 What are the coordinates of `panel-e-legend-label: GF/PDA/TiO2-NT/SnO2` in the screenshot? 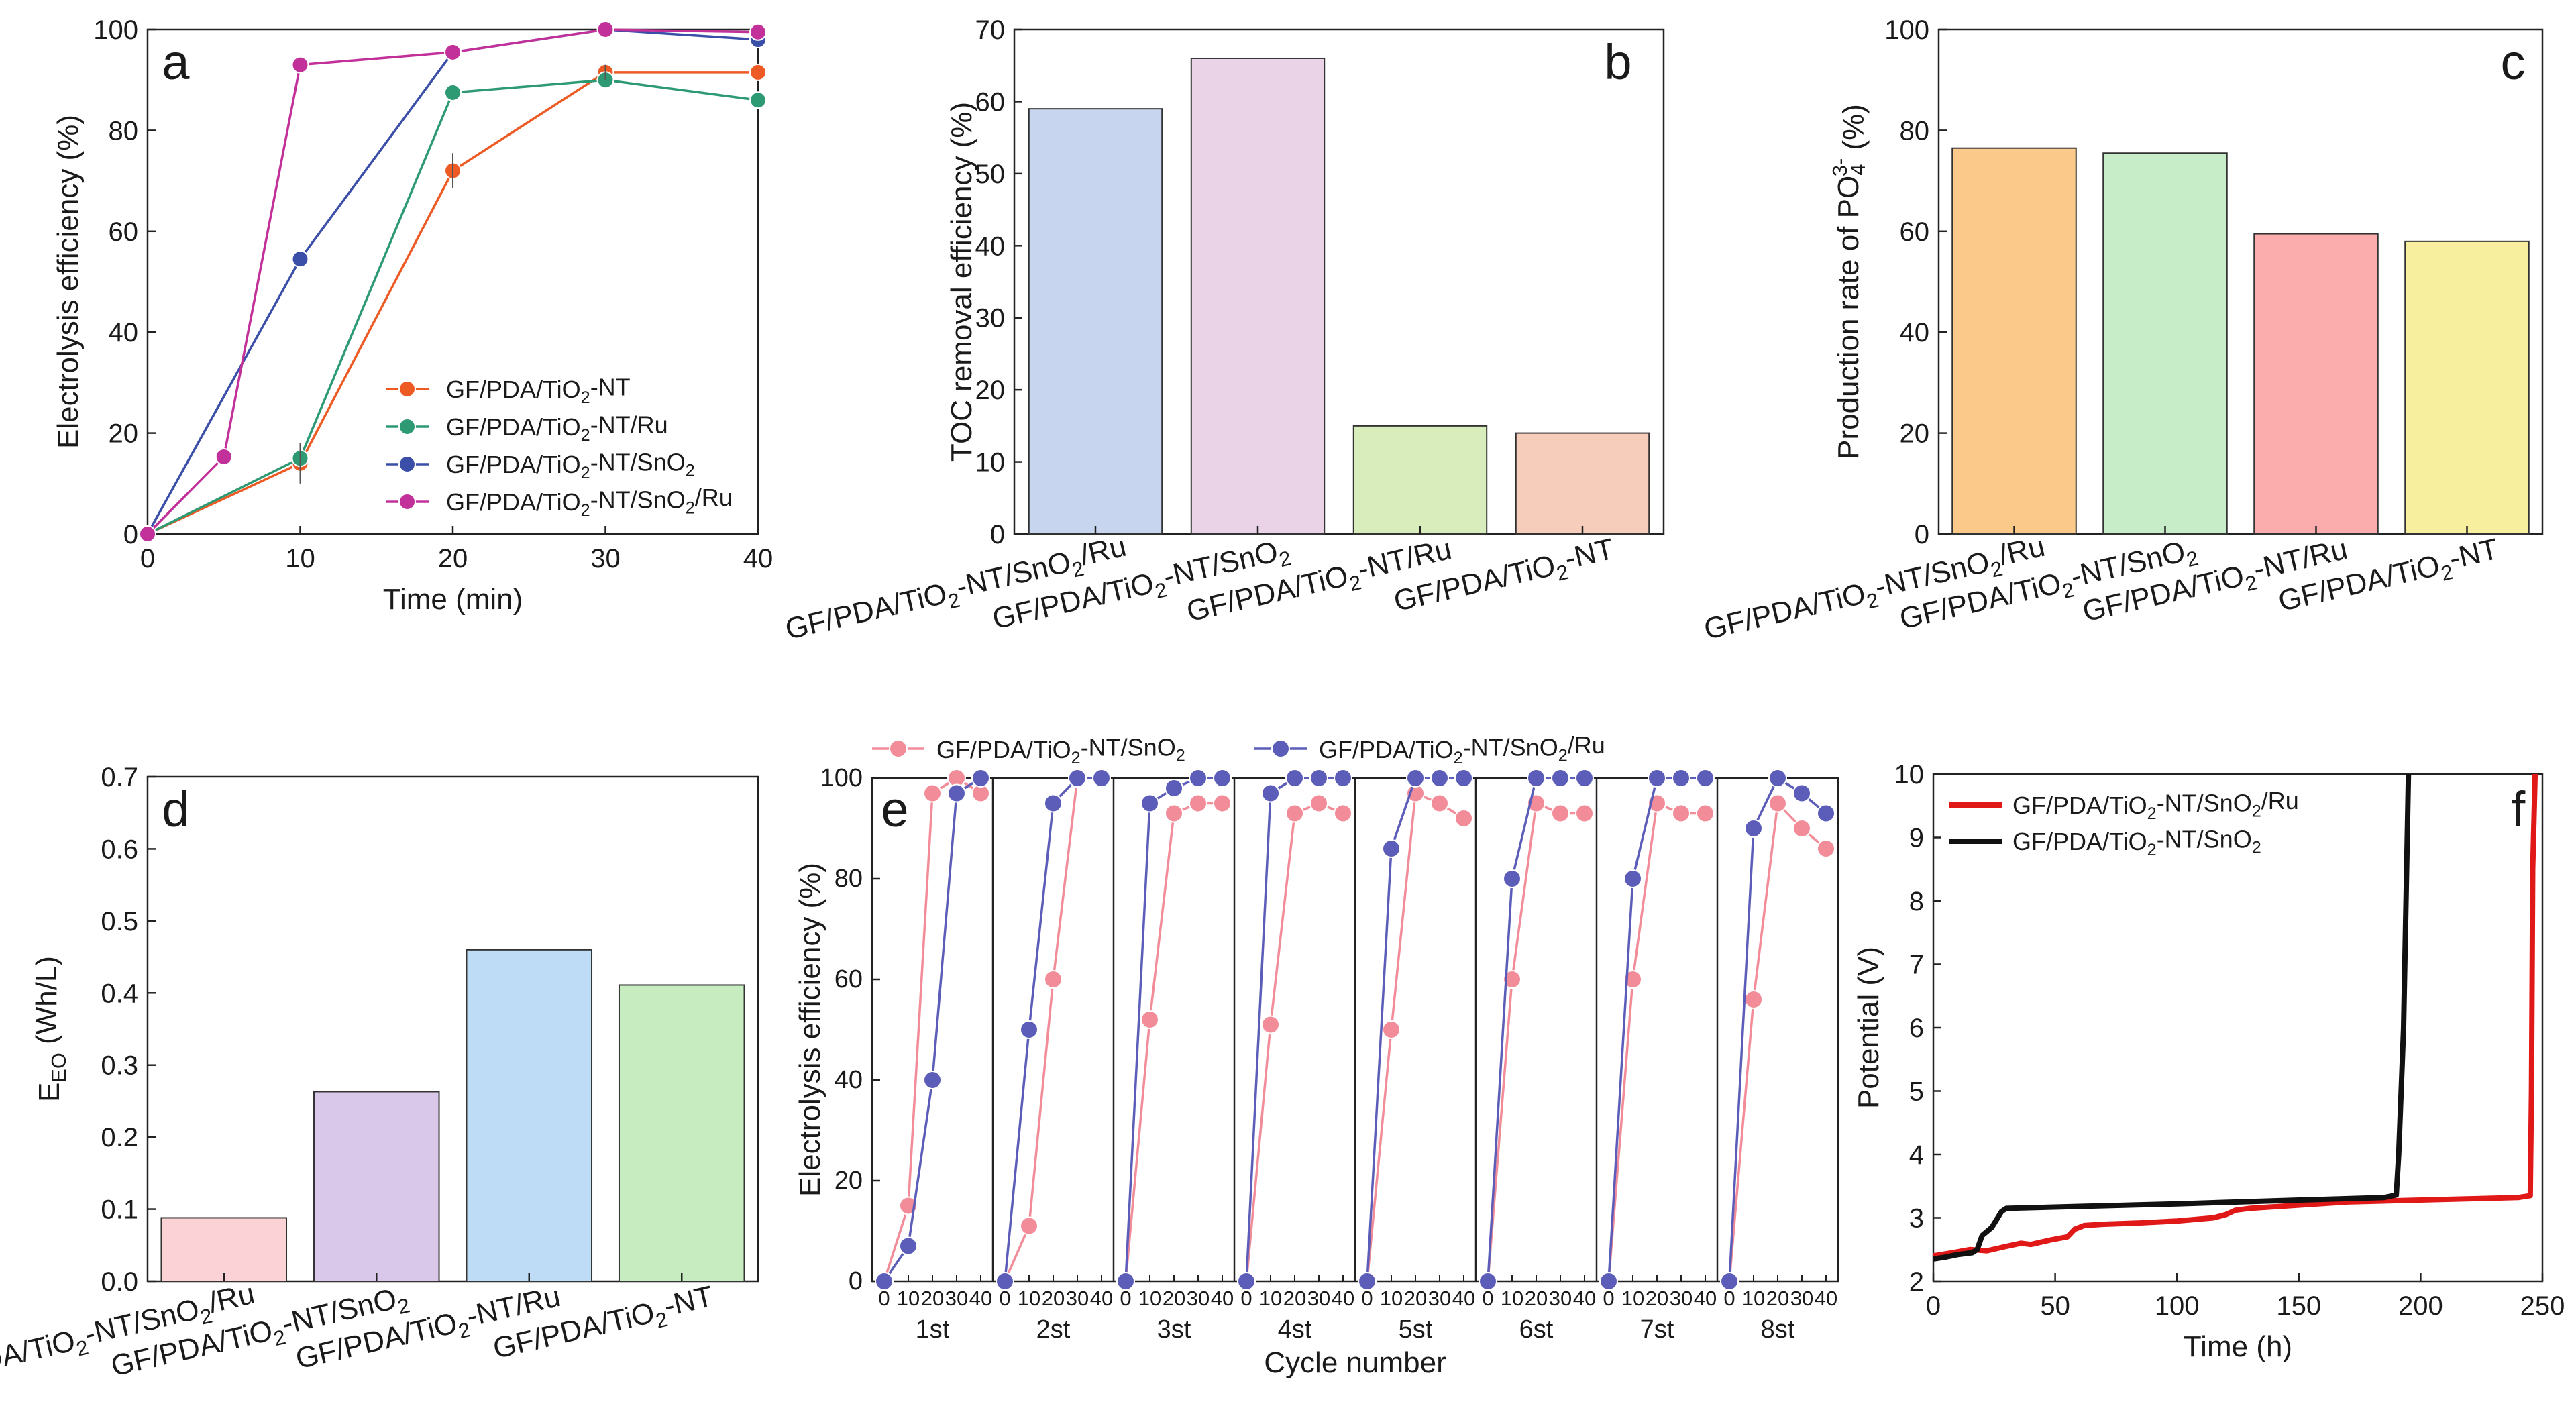 It's located at (1060, 751).